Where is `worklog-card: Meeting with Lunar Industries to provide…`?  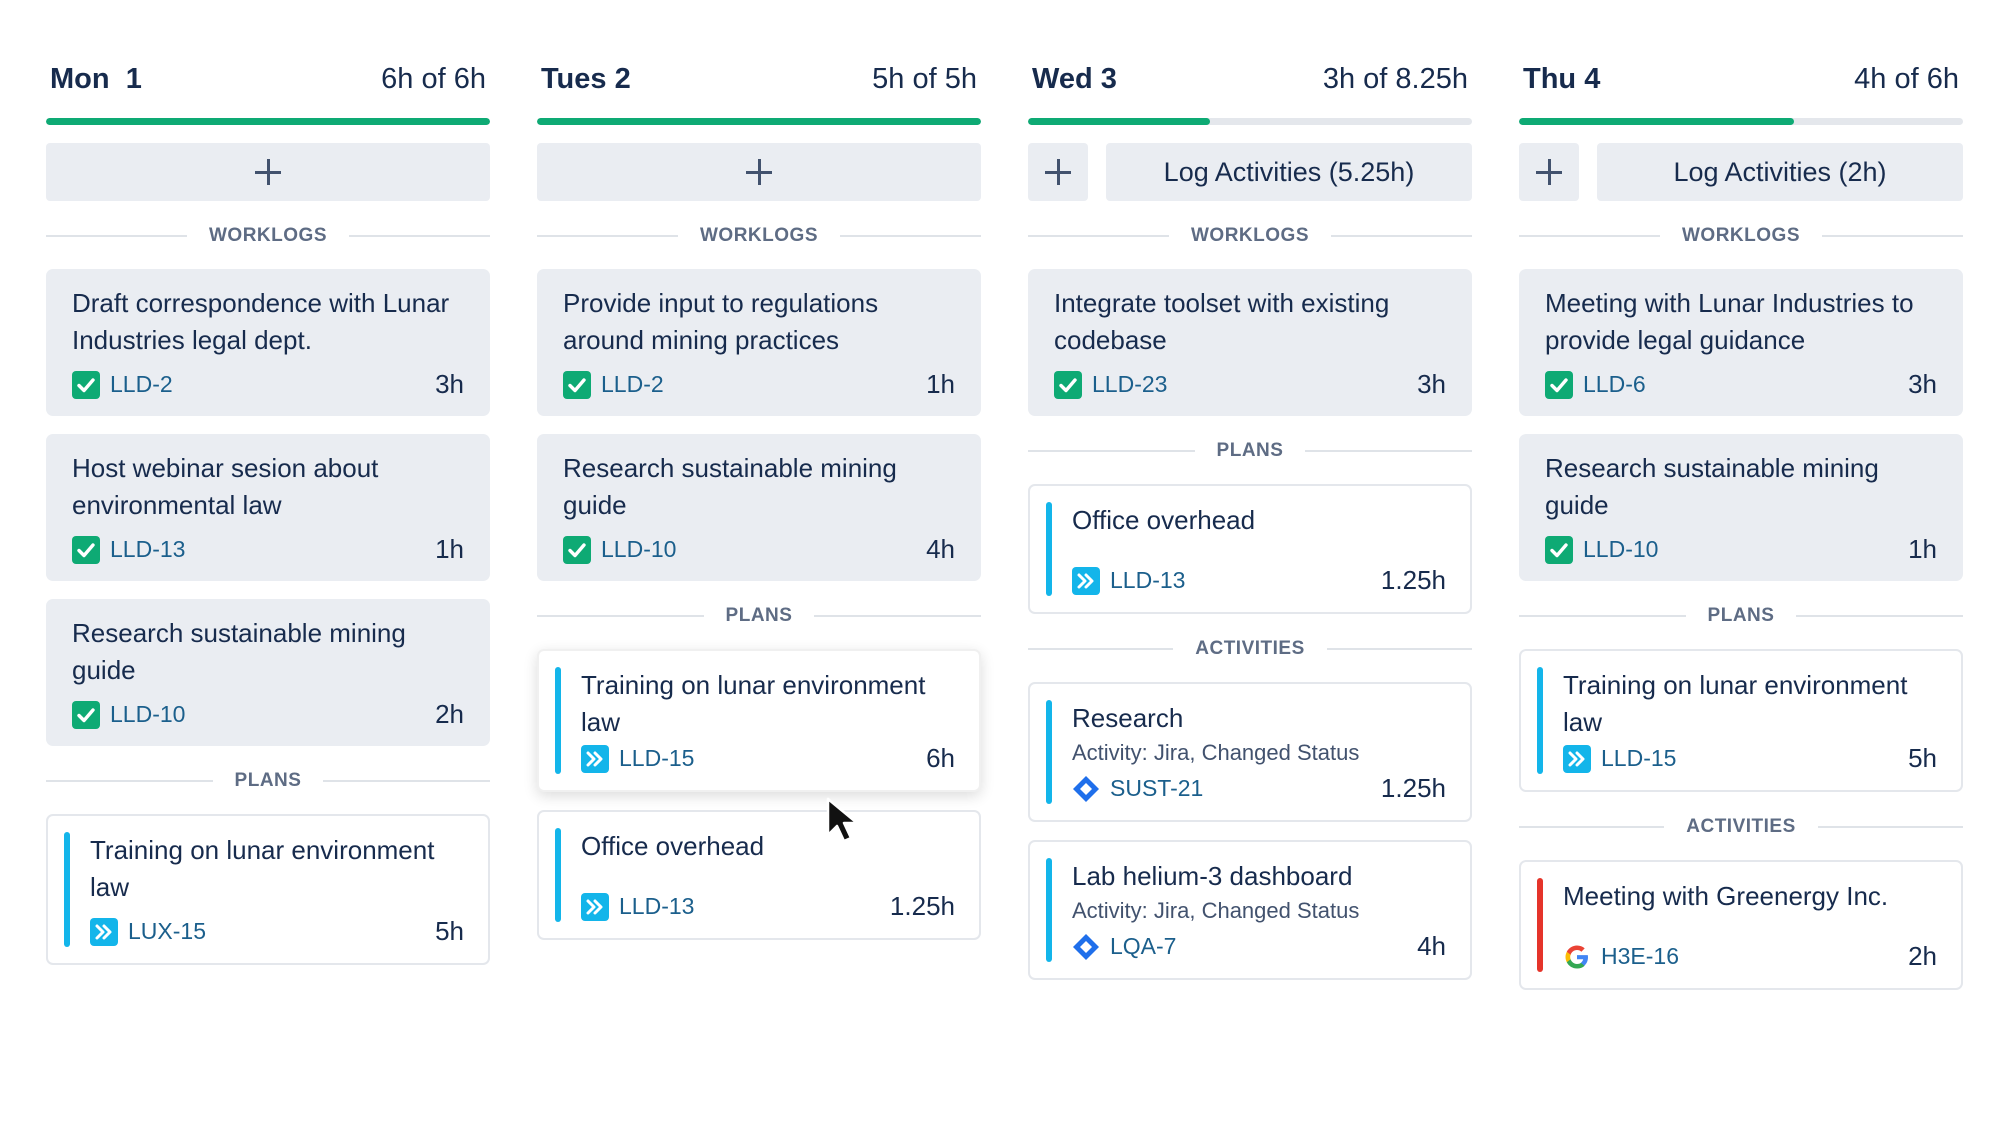 worklog-card: Meeting with Lunar Industries to provide… is located at coordinates (1741, 342).